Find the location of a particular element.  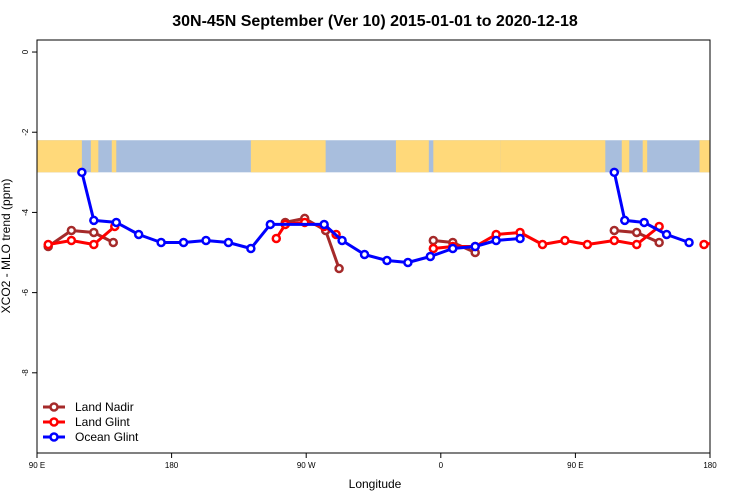

legend-item: Land Nadir is located at coordinates (88, 407).